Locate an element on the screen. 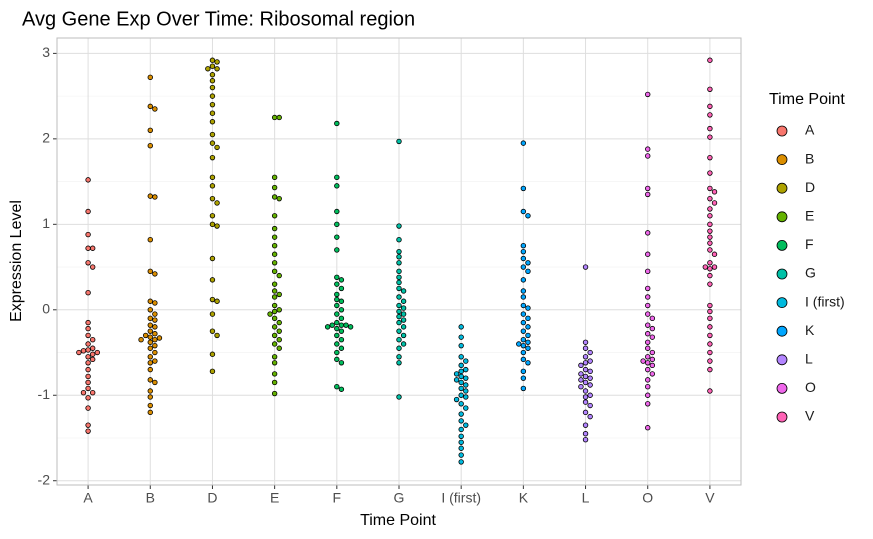 The image size is (873, 539). legend-title: Time Point is located at coordinates (807, 99).